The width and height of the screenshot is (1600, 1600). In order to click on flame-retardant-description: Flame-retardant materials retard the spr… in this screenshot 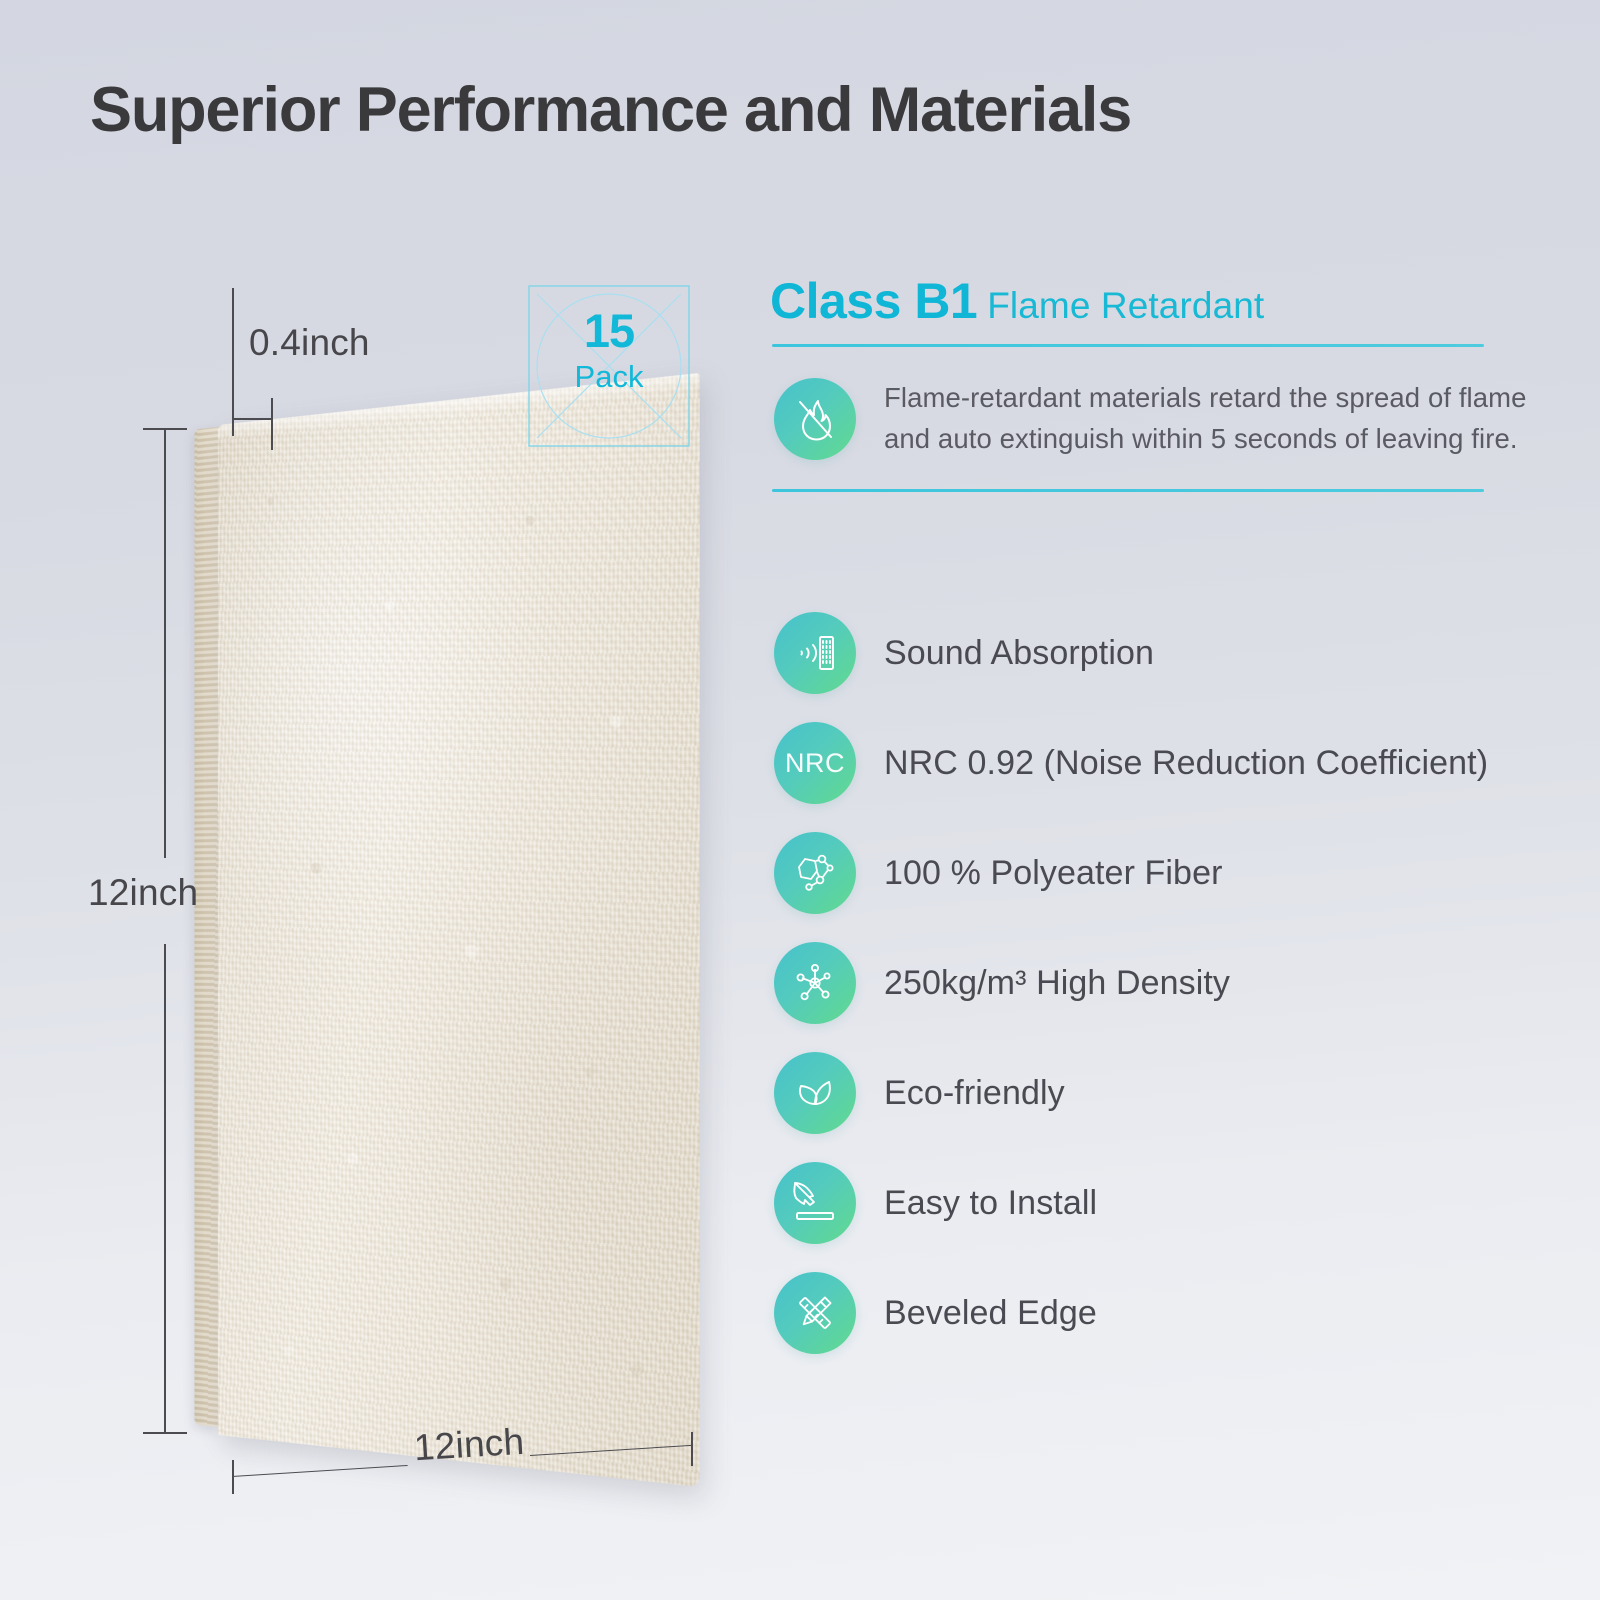, I will do `click(1205, 418)`.